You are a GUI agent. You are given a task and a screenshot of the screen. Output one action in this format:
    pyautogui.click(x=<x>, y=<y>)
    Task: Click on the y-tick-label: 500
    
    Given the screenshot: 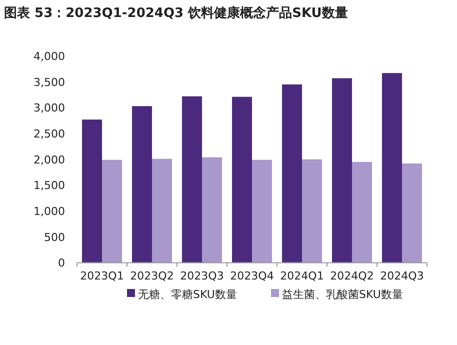 What is the action you would take?
    pyautogui.click(x=54, y=237)
    